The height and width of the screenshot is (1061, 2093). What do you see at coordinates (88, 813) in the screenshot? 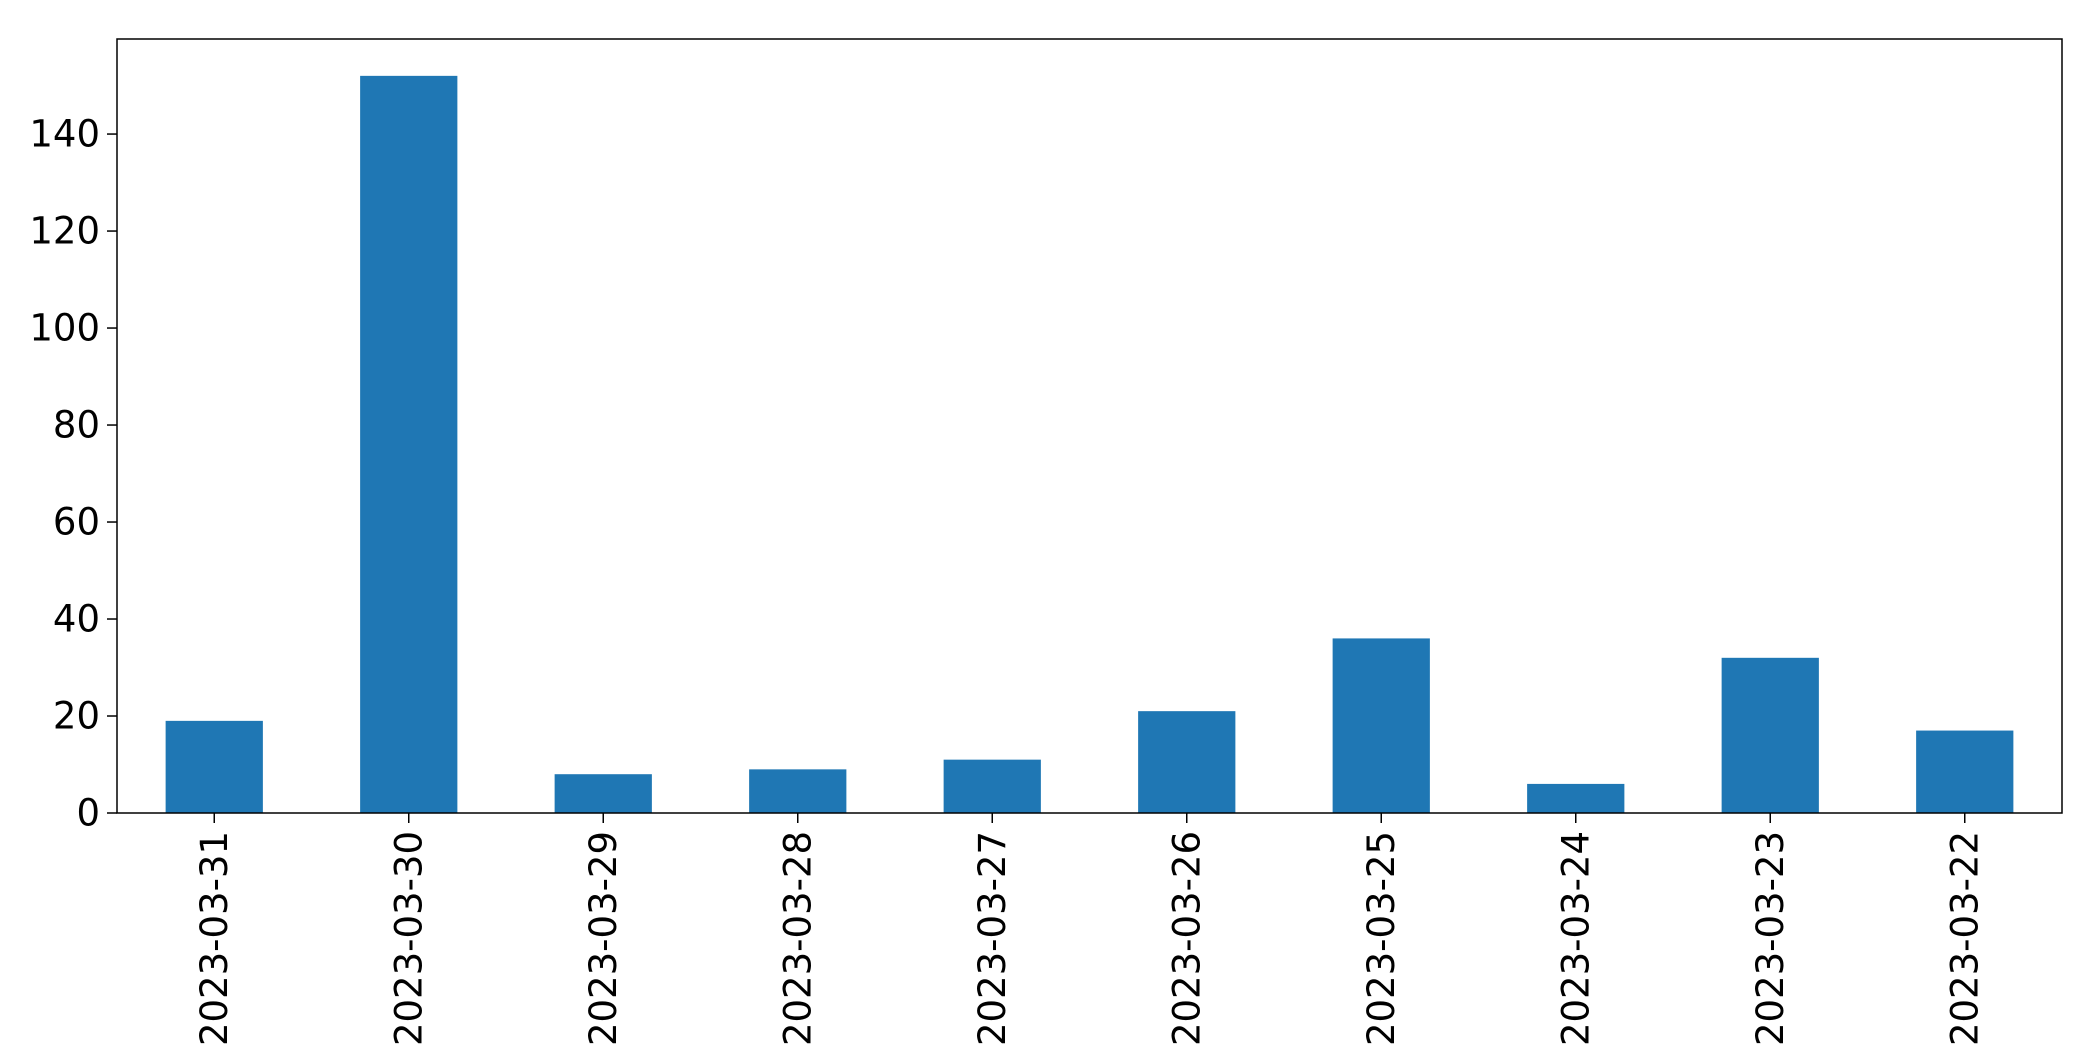
I see `y-tick-label: 0` at bounding box center [88, 813].